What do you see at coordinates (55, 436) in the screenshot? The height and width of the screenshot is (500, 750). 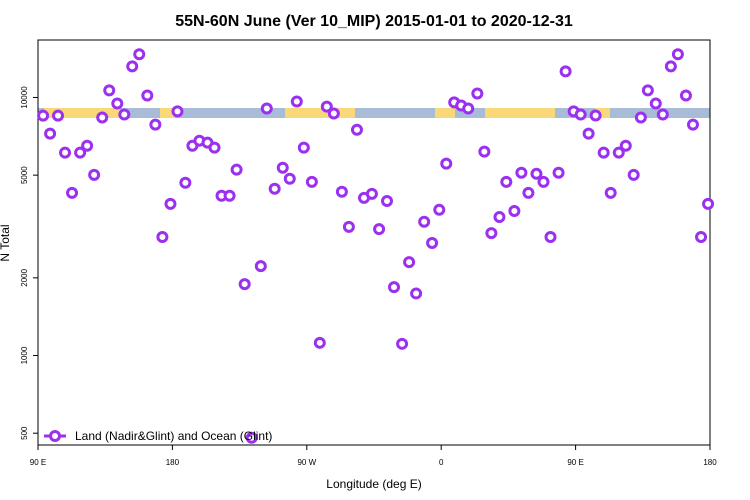 I see `legend-marker` at bounding box center [55, 436].